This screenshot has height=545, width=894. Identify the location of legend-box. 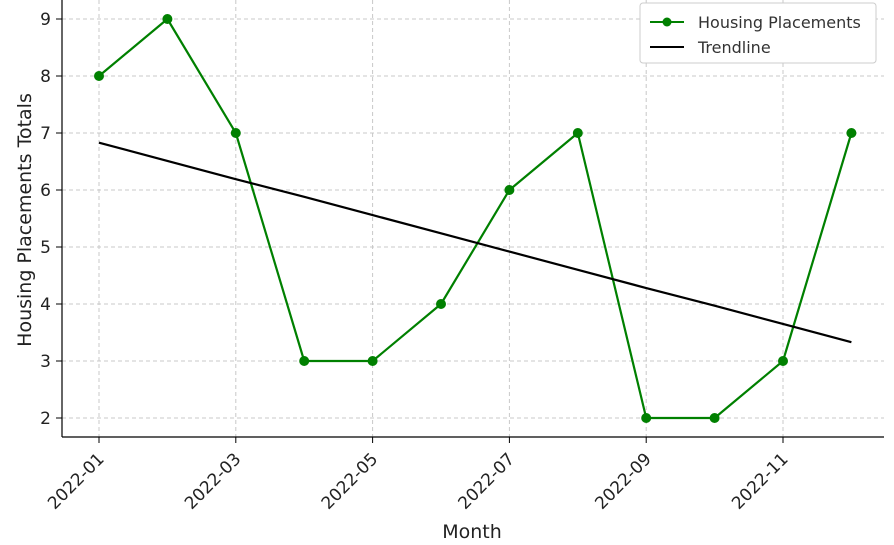
(758, 33).